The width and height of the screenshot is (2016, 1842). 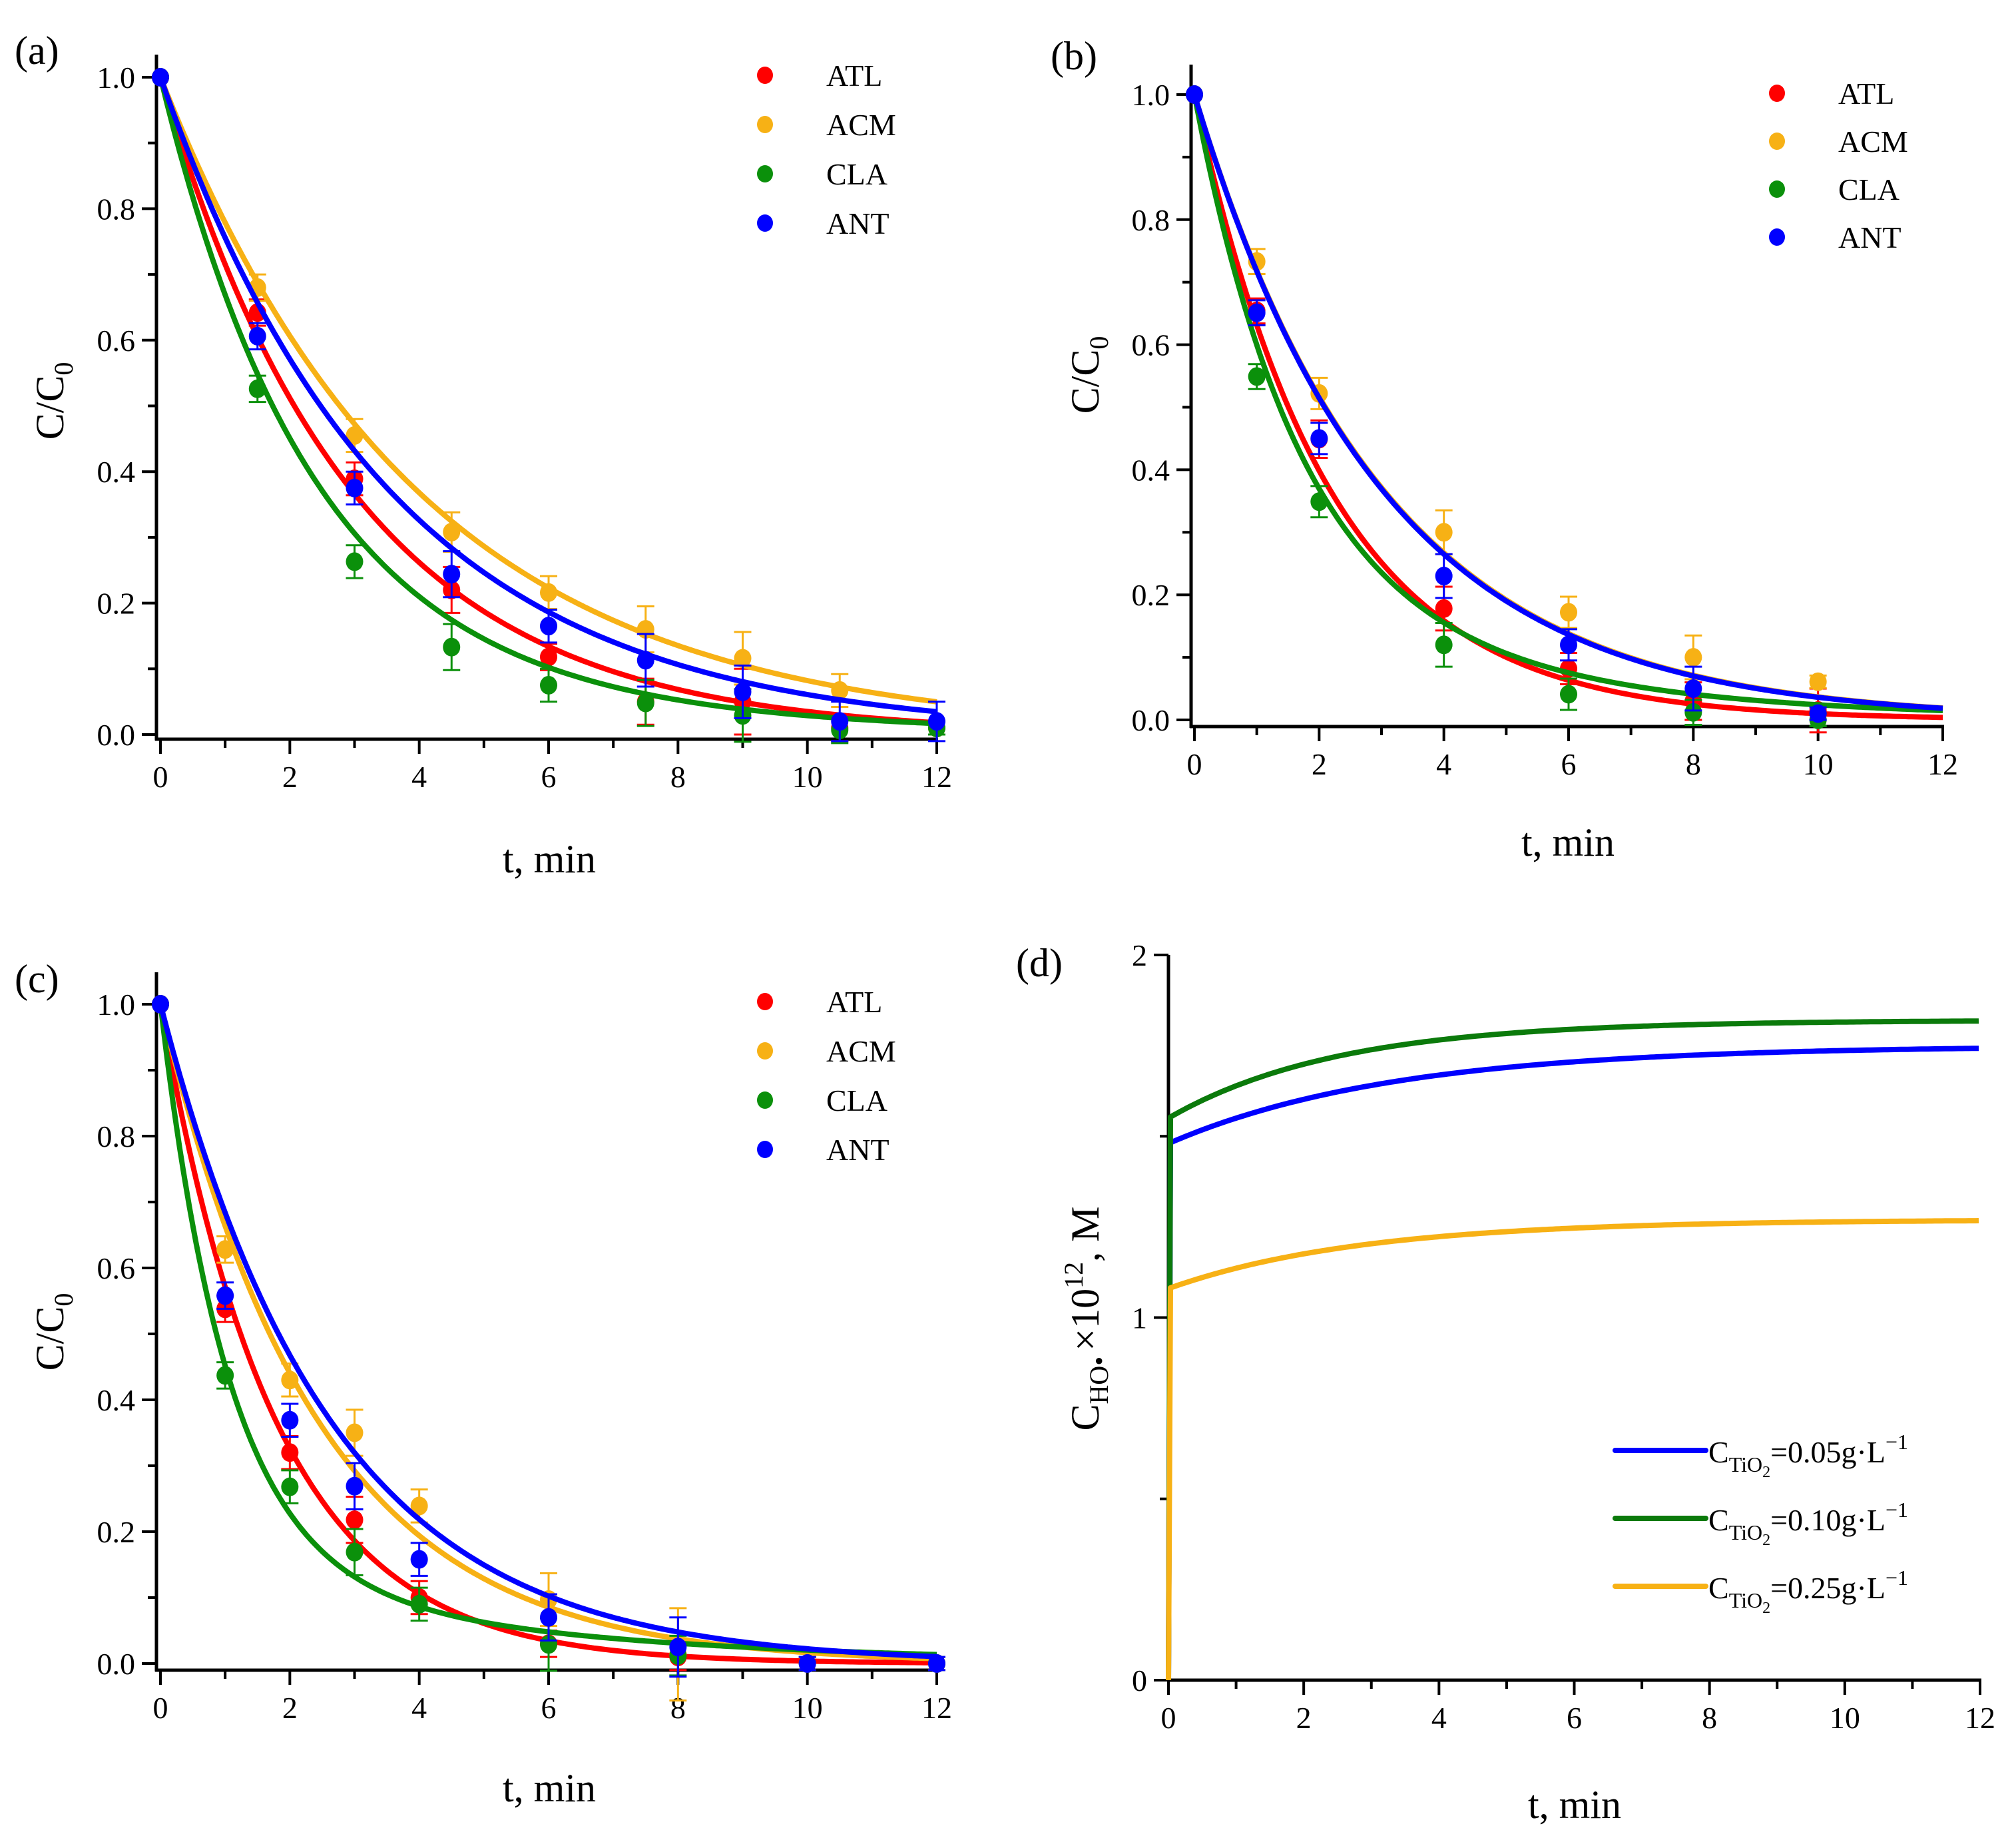 I want to click on legend-label-rest: =0.05g·L, so click(x=1828, y=1452).